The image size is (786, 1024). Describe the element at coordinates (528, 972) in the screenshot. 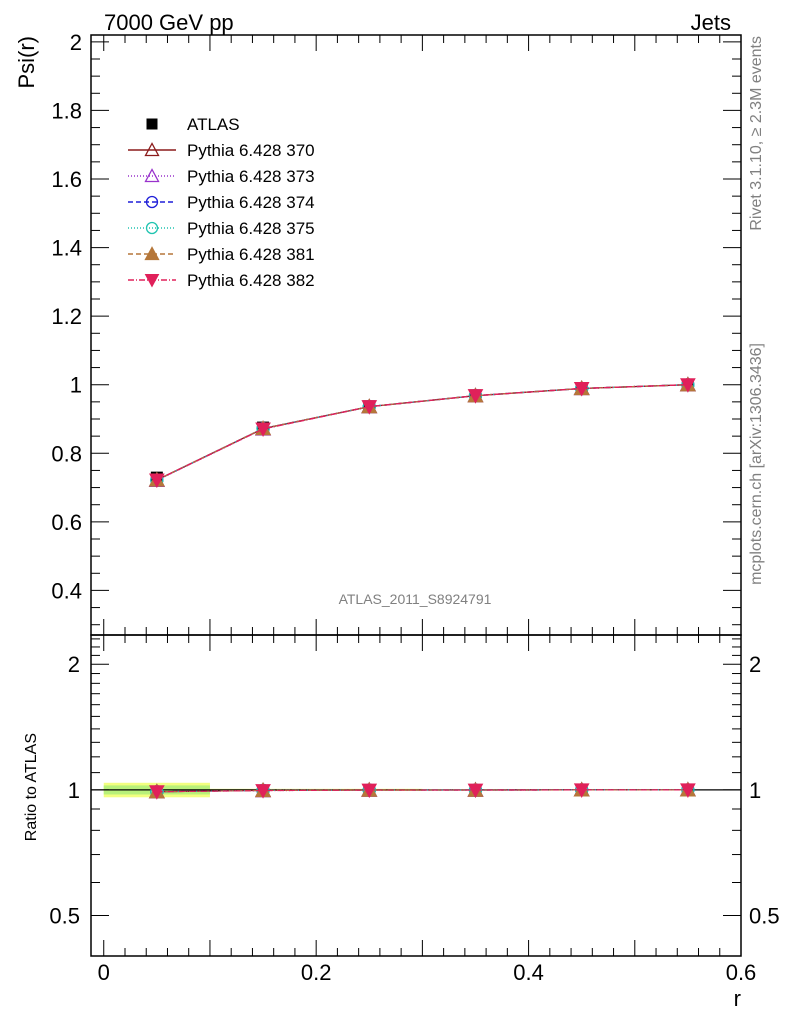

I see `x-tick-label: 0.4` at that location.